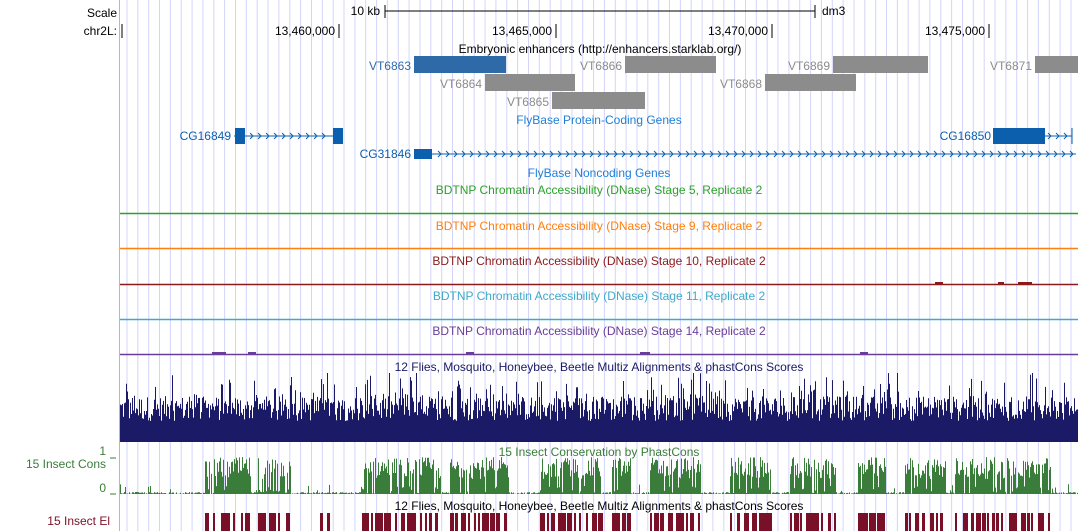 This screenshot has height=531, width=1078. I want to click on ruler-tick-label: 13,470,000, so click(738, 31).